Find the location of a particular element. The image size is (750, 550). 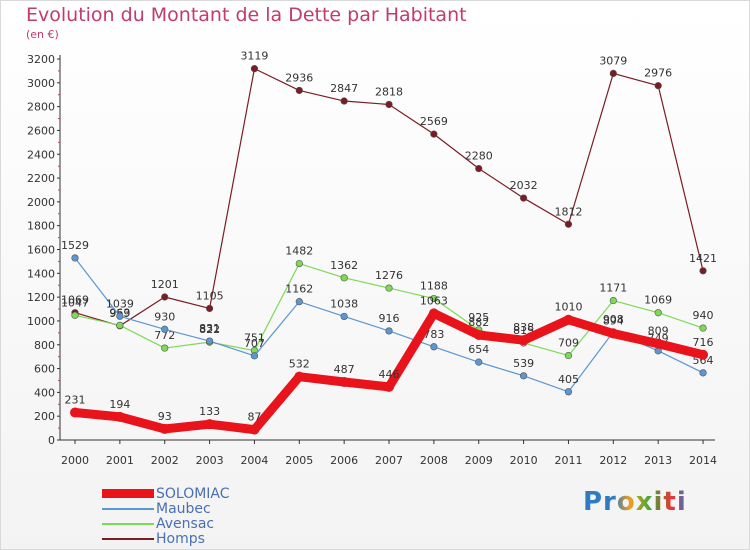

y-tick-label: 3000 is located at coordinates (41, 83).